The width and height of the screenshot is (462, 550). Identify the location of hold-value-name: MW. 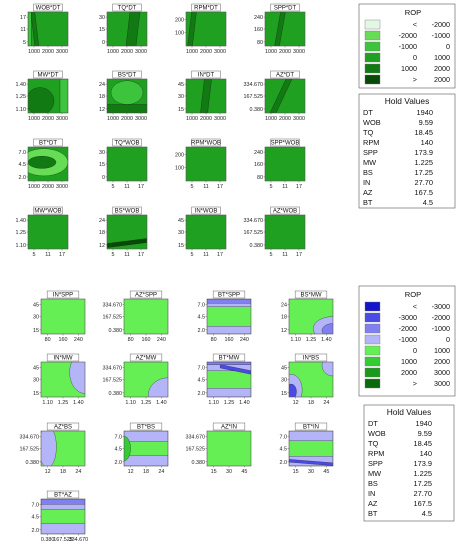
(374, 473).